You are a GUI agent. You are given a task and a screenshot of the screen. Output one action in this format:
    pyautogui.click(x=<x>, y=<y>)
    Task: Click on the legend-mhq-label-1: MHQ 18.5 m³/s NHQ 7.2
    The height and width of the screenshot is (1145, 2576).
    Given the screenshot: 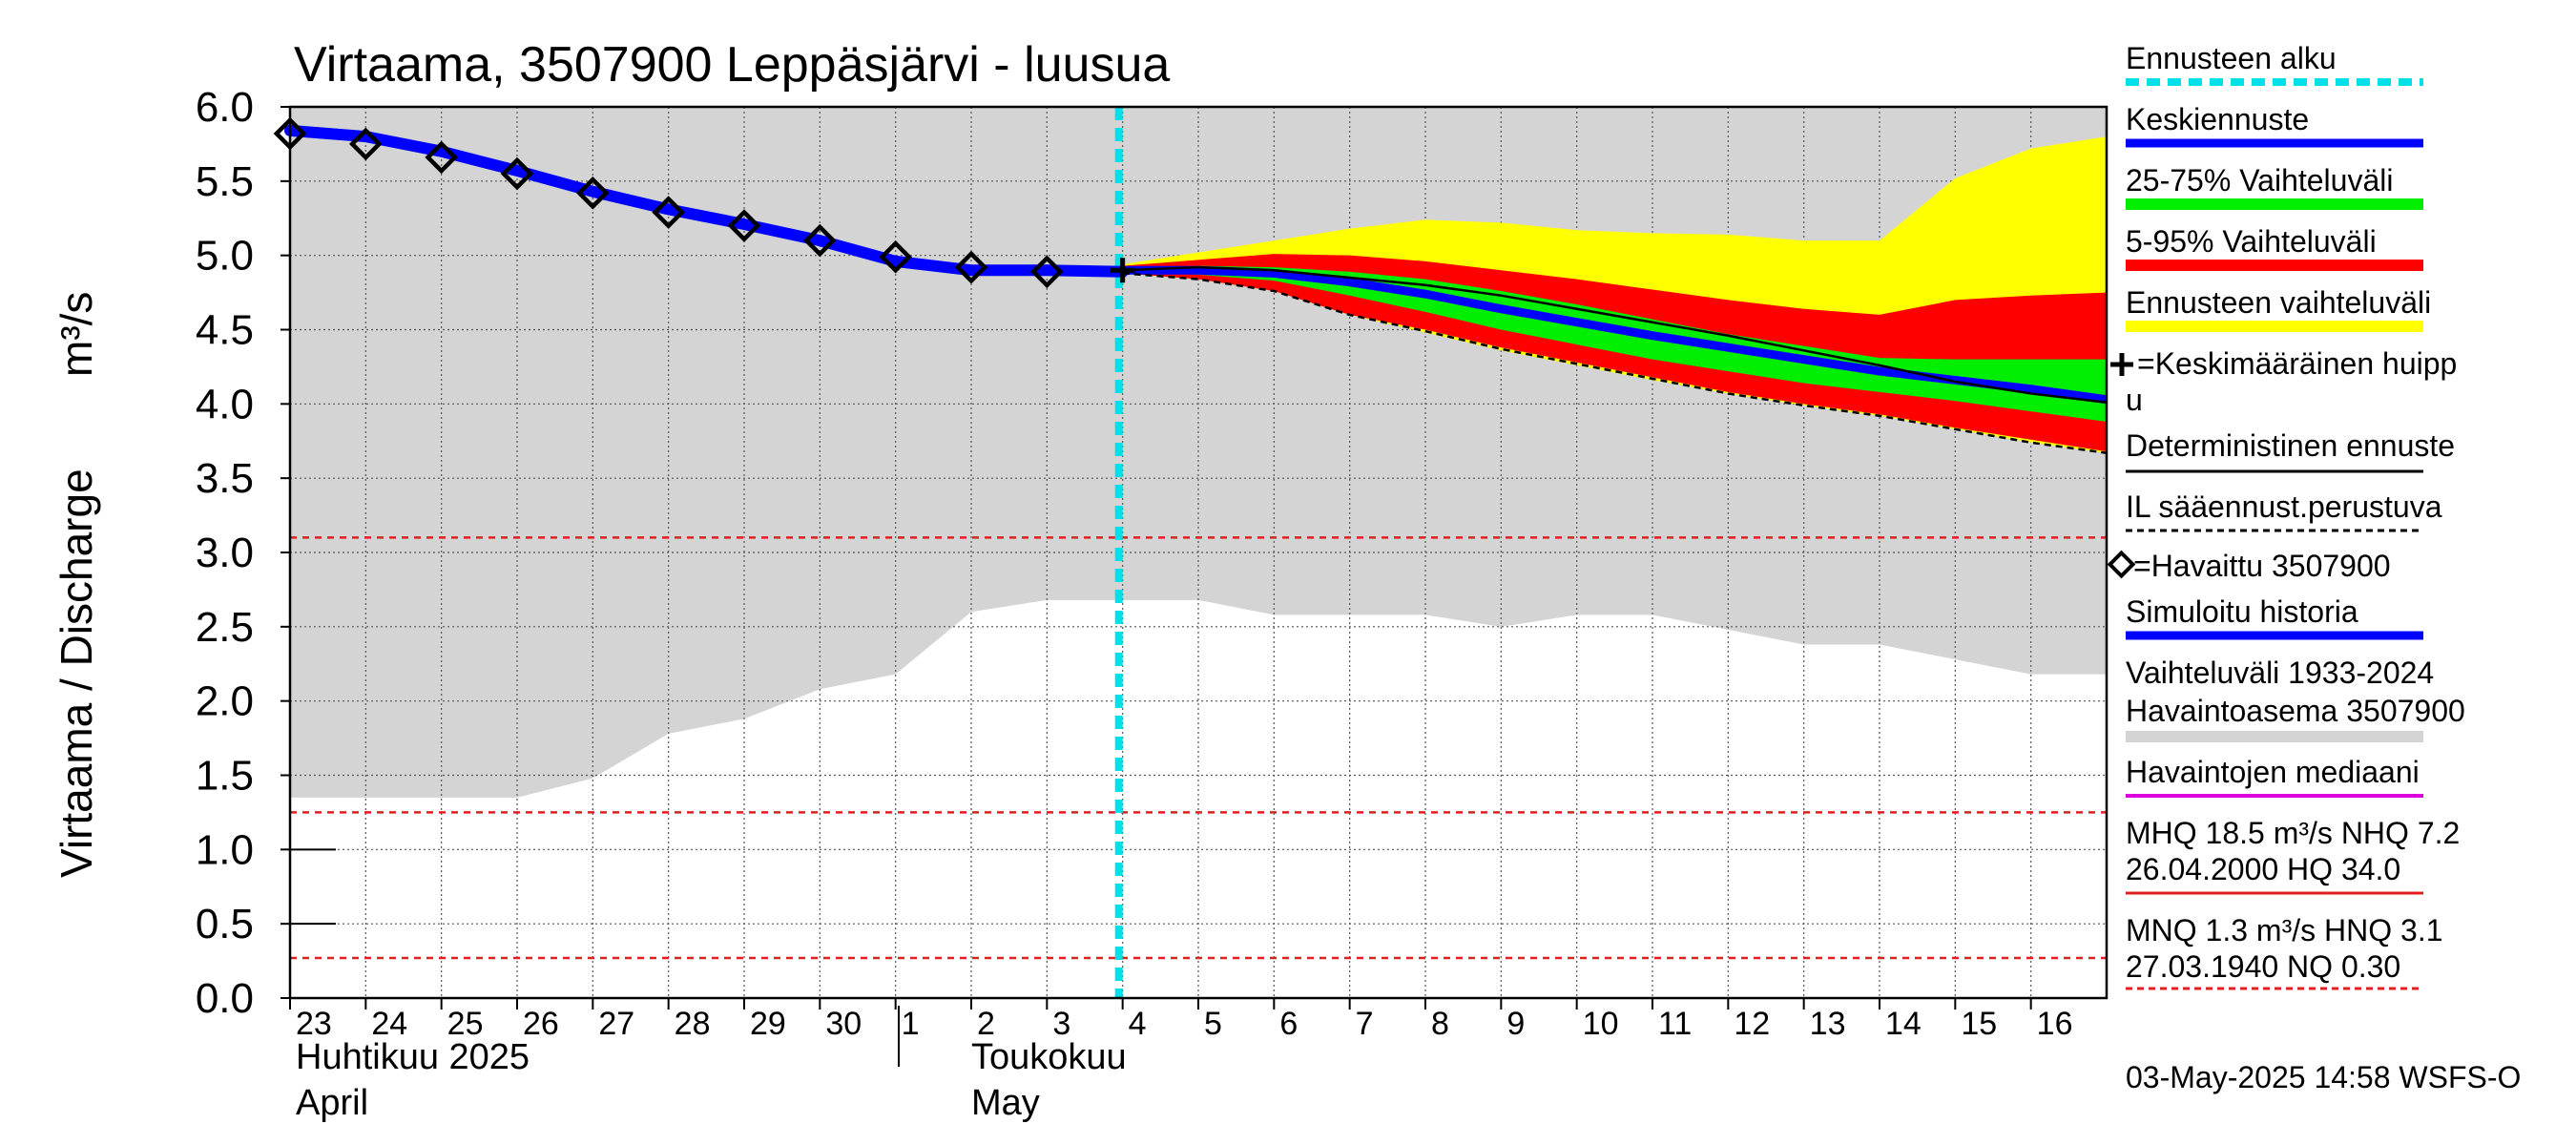 What is the action you would take?
    pyautogui.click(x=2293, y=833)
    